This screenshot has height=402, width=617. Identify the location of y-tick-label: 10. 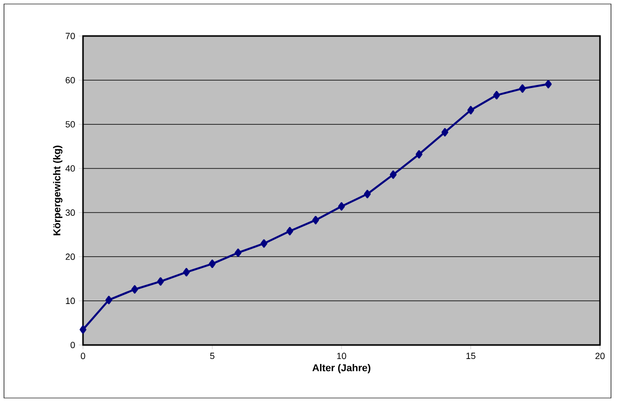
(70, 301).